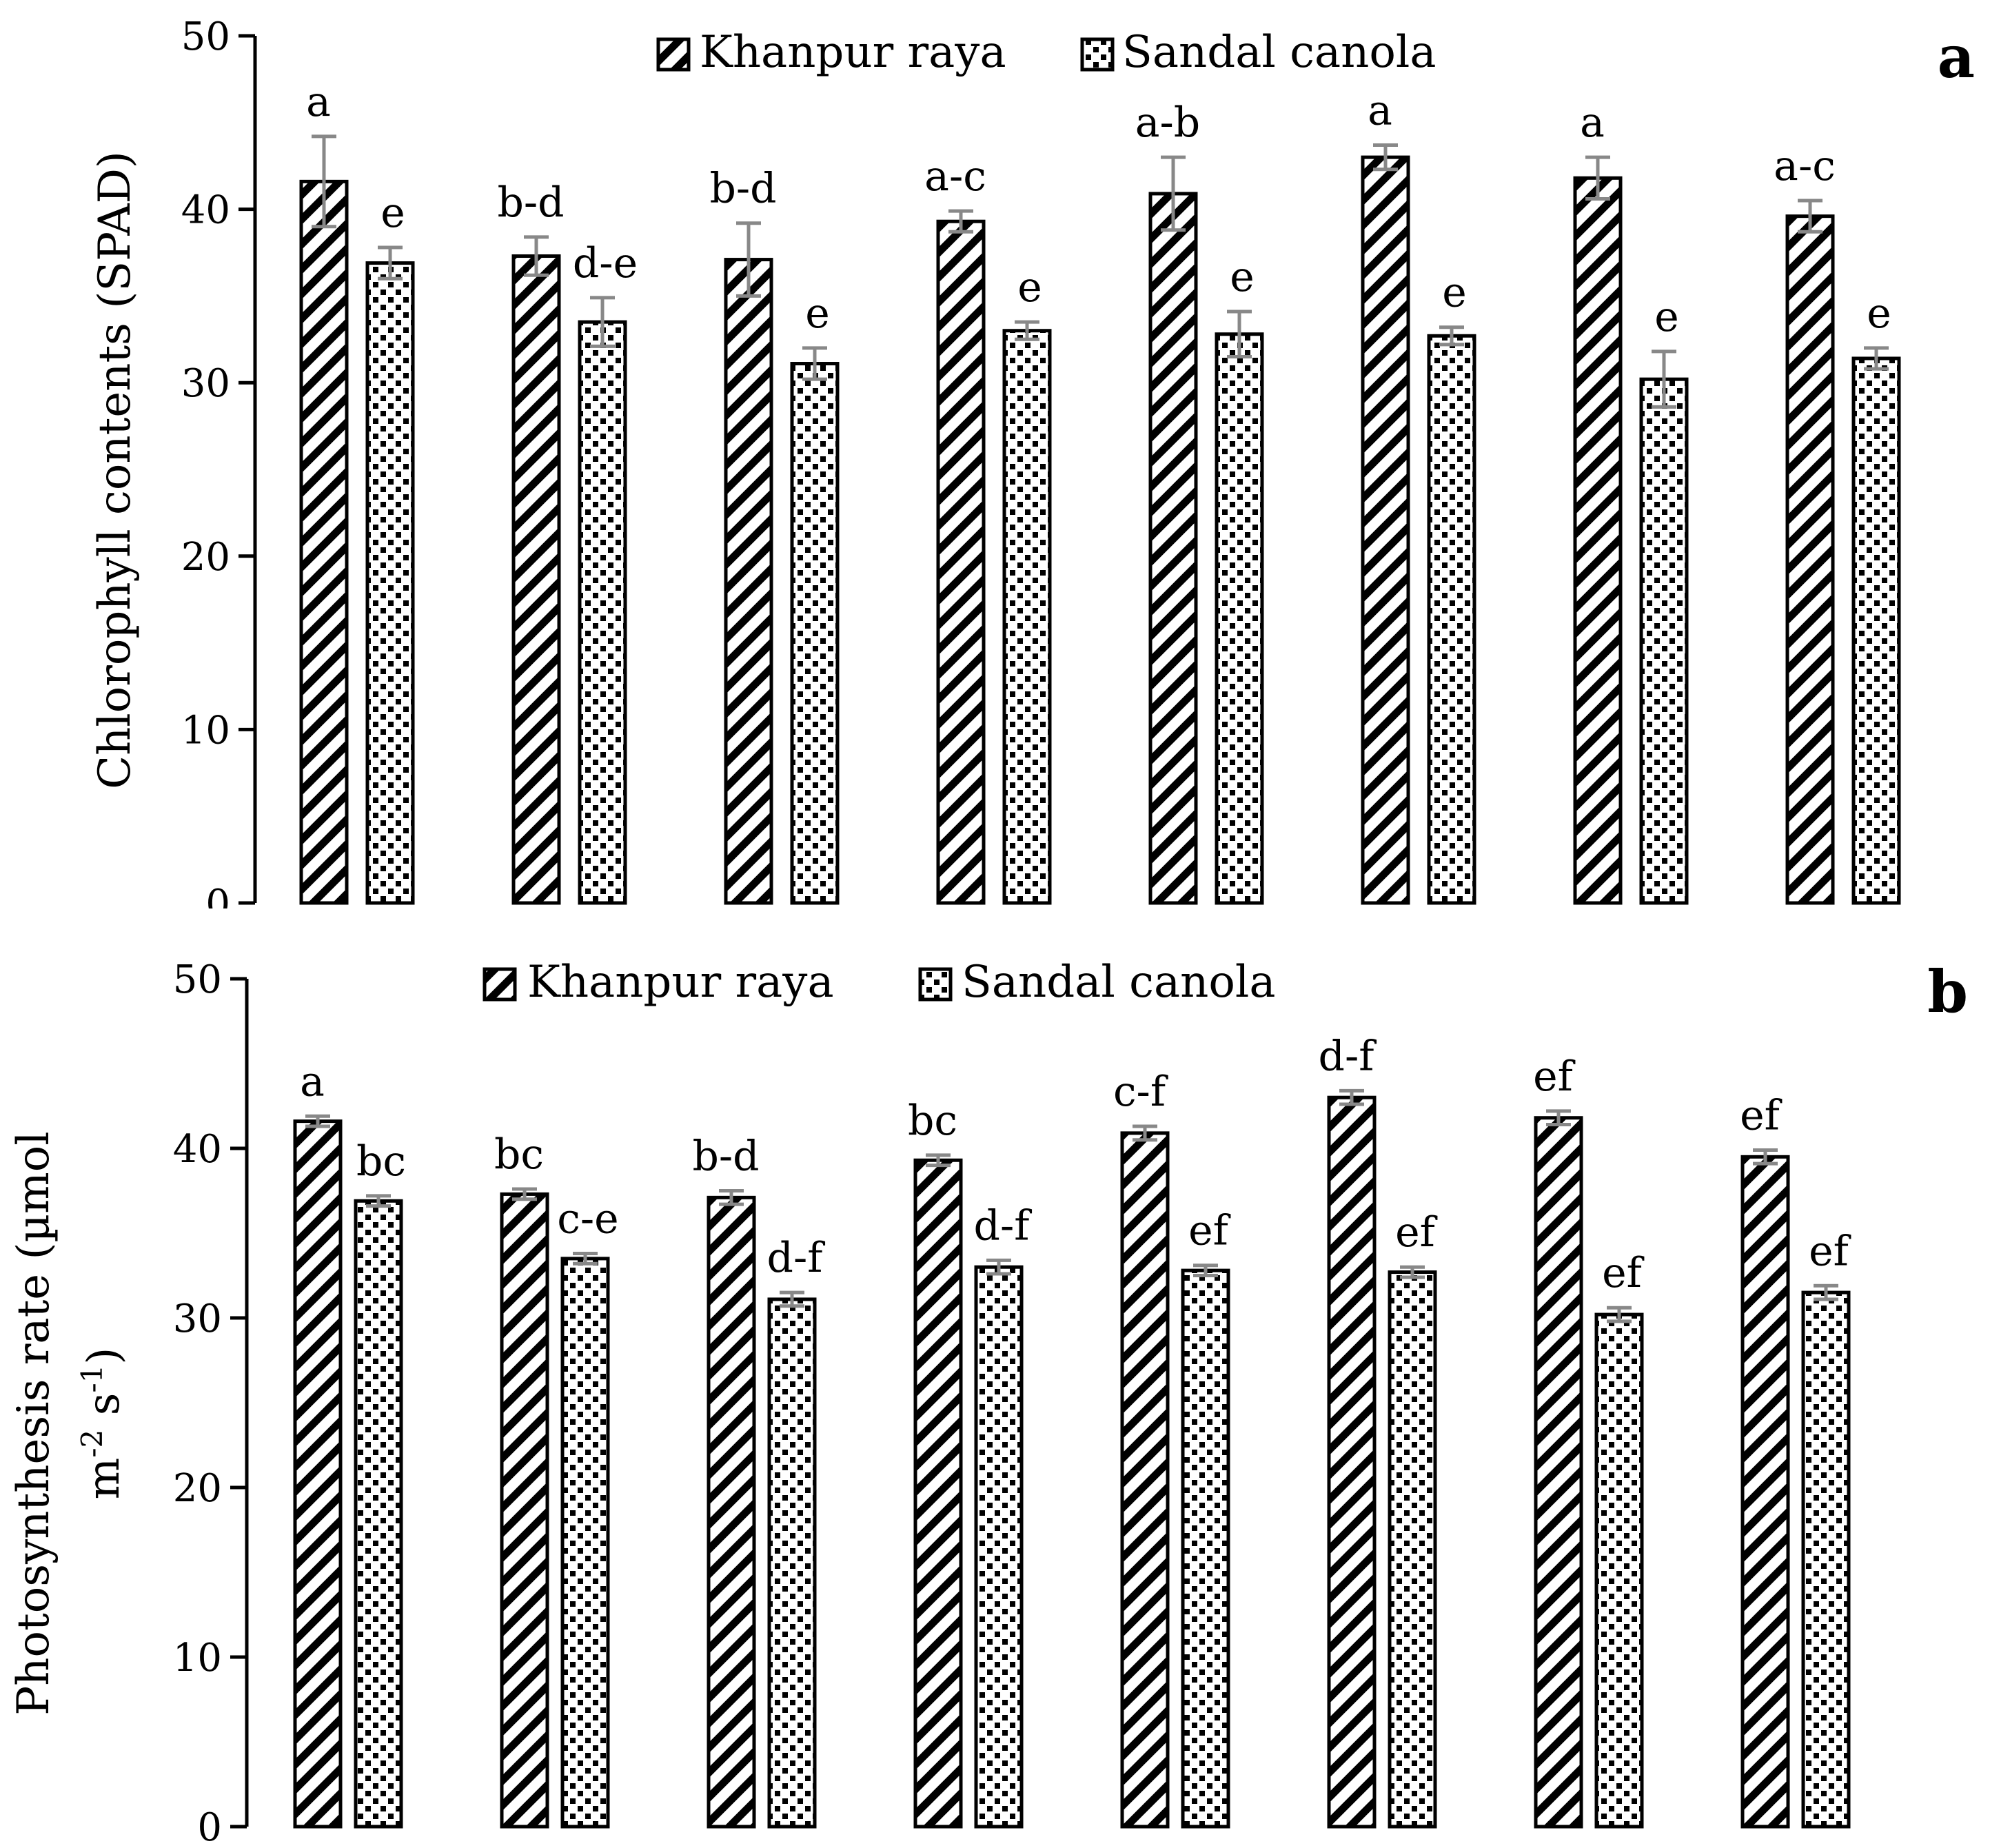 Image resolution: width=1990 pixels, height=1848 pixels. What do you see at coordinates (681, 982) in the screenshot?
I see `panel-b-legend-label-khanpur: Khanpur raya` at bounding box center [681, 982].